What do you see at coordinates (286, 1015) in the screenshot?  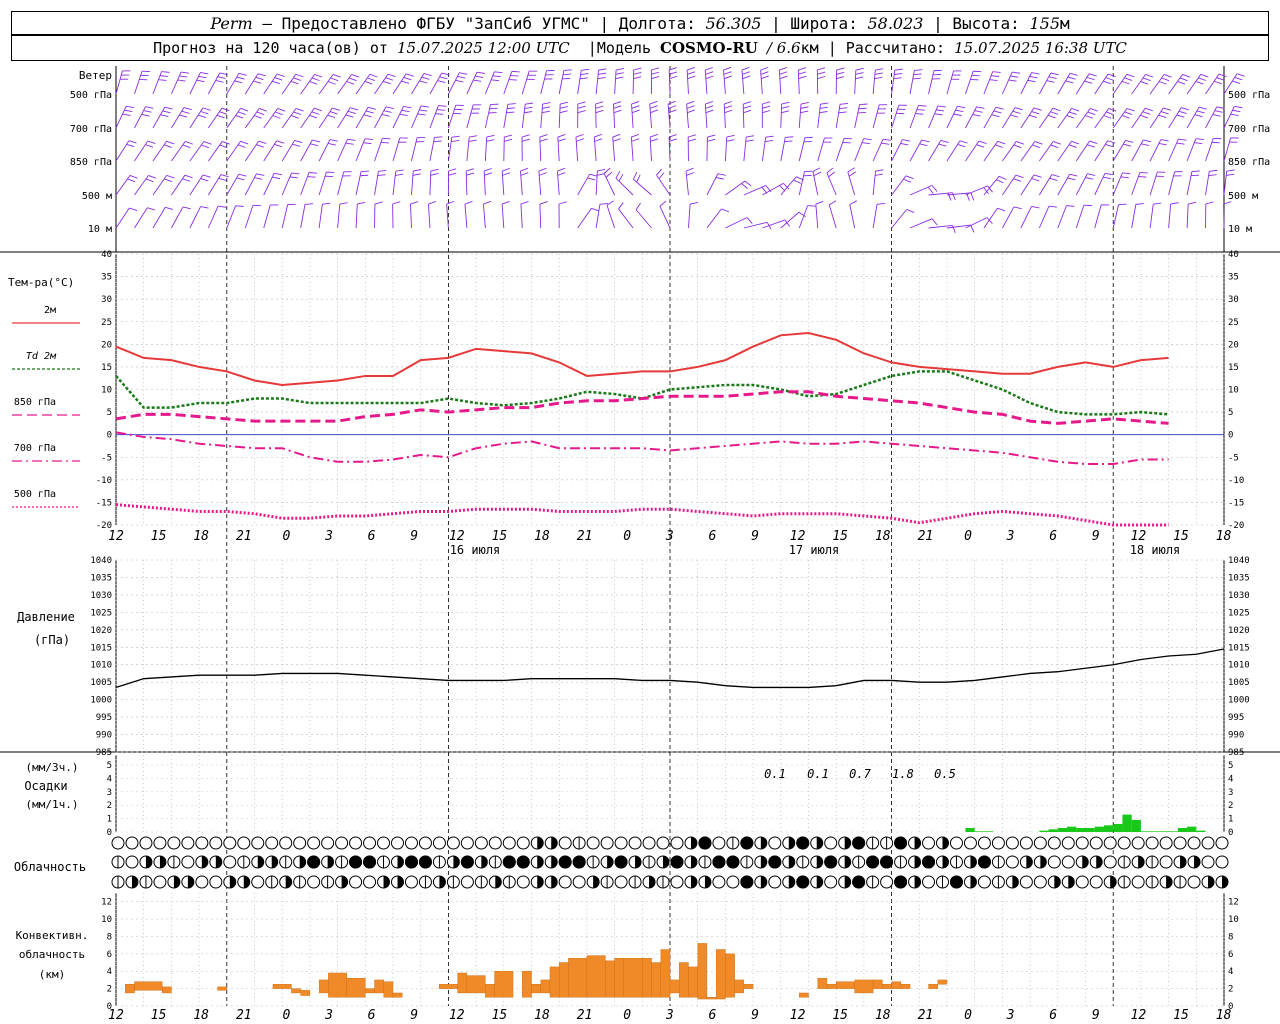 I see `hour-label-bottom: 0` at bounding box center [286, 1015].